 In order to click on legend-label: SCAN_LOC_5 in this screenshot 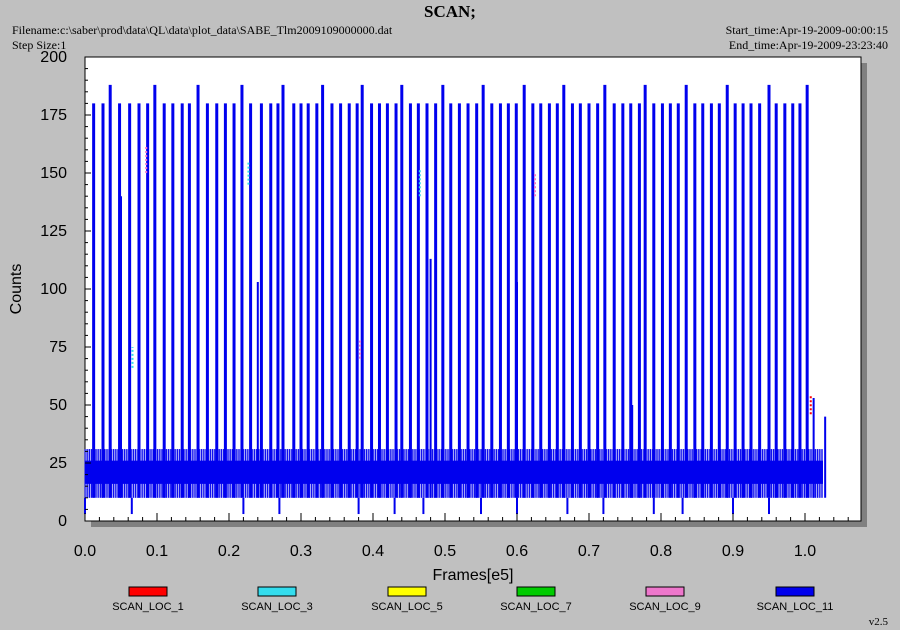, I will do `click(407, 607)`.